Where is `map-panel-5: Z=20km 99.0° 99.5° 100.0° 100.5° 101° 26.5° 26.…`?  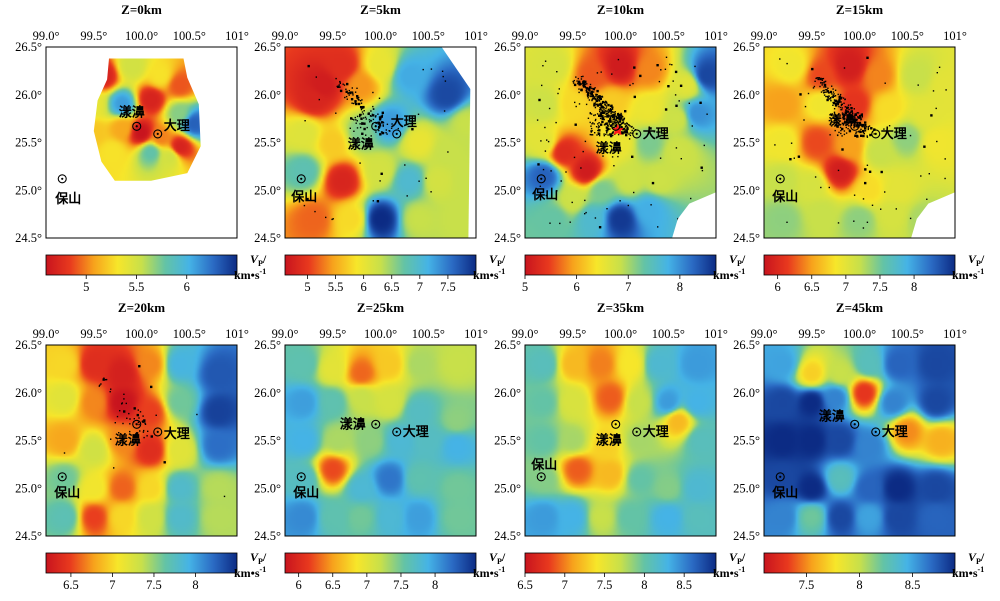
map-panel-5: Z=20km 99.0° 99.5° 100.0° 100.5° 101° 26.5° 26.… is located at coordinates (141, 446).